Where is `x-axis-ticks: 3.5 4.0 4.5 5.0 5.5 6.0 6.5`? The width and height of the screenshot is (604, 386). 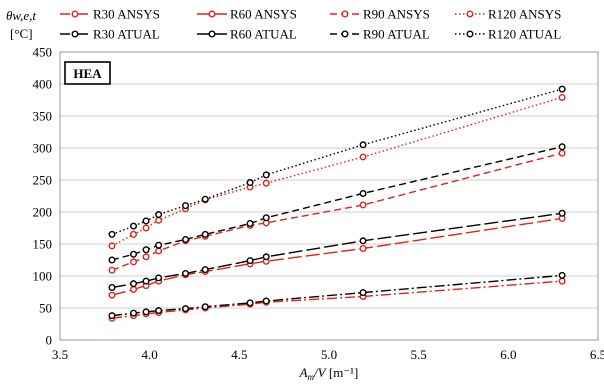
x-axis-ticks: 3.5 4.0 4.5 5.0 5.5 6.0 6.5 is located at coordinates (328, 354).